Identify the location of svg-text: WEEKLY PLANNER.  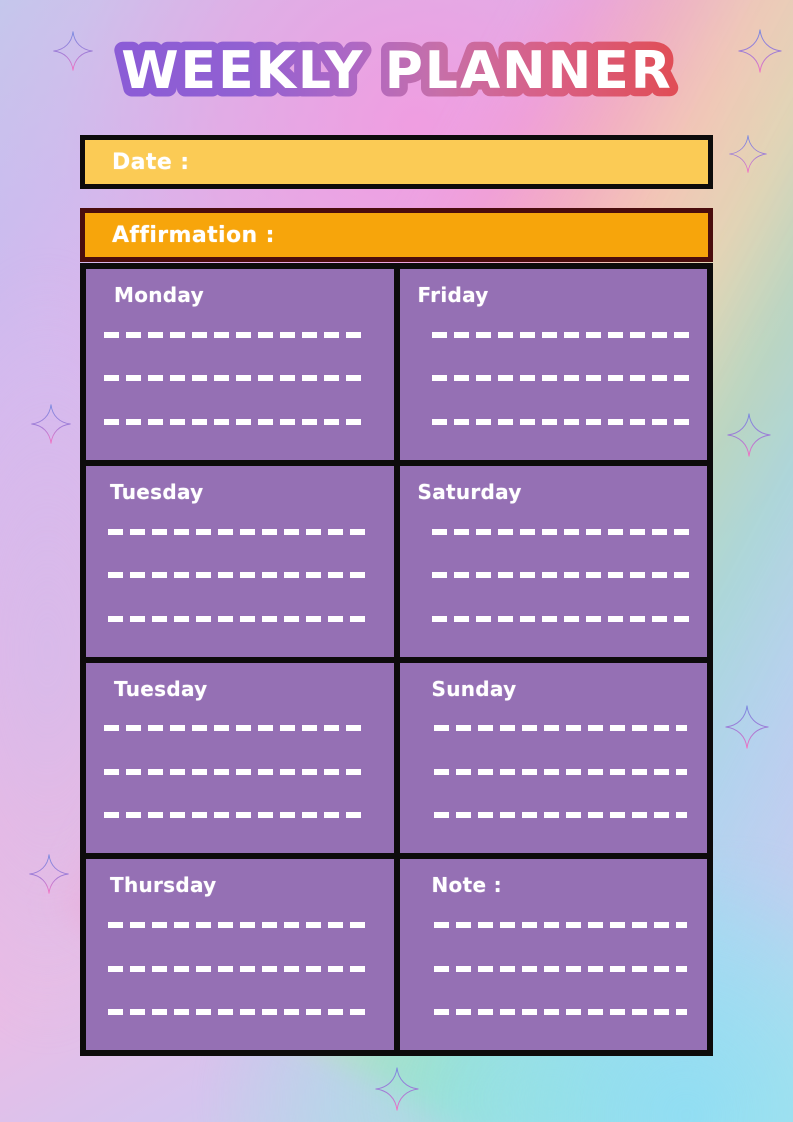
(397, 71).